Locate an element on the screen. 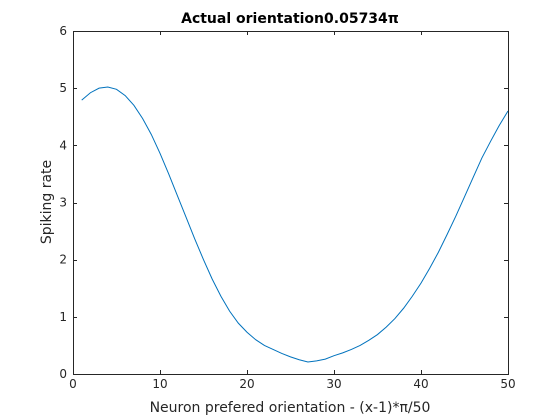 The width and height of the screenshot is (560, 420). x-tick-label: 40 is located at coordinates (420, 384).